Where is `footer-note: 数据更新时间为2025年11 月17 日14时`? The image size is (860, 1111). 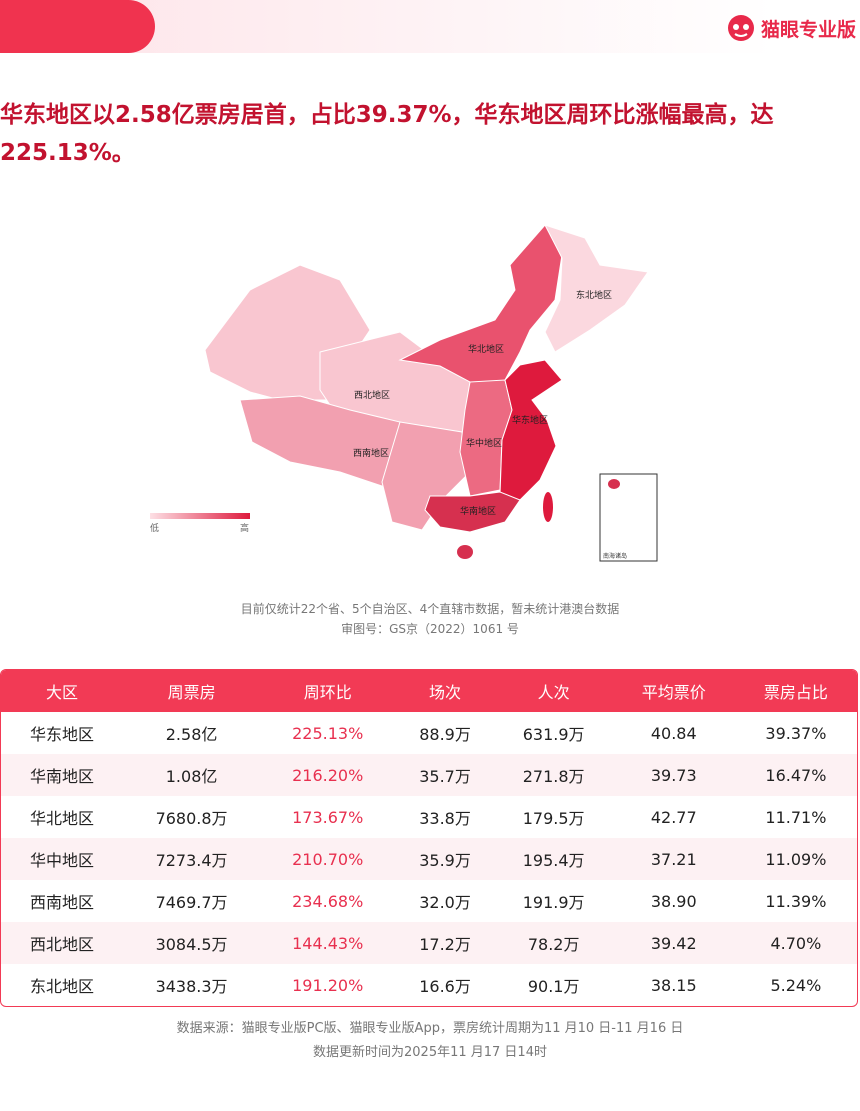
footer-note: 数据更新时间为2025年11 月17 日14时 is located at coordinates (430, 1052).